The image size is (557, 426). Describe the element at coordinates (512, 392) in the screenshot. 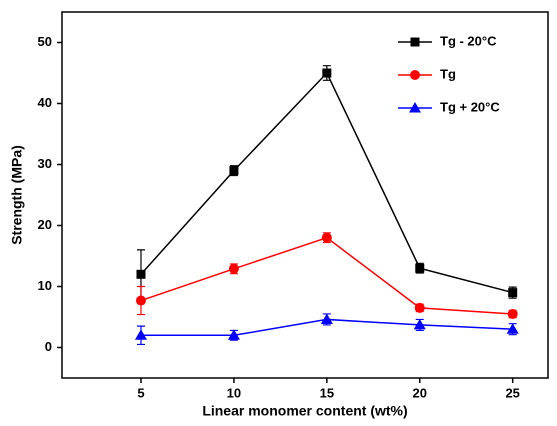

I see `x-tick-label: 25` at that location.